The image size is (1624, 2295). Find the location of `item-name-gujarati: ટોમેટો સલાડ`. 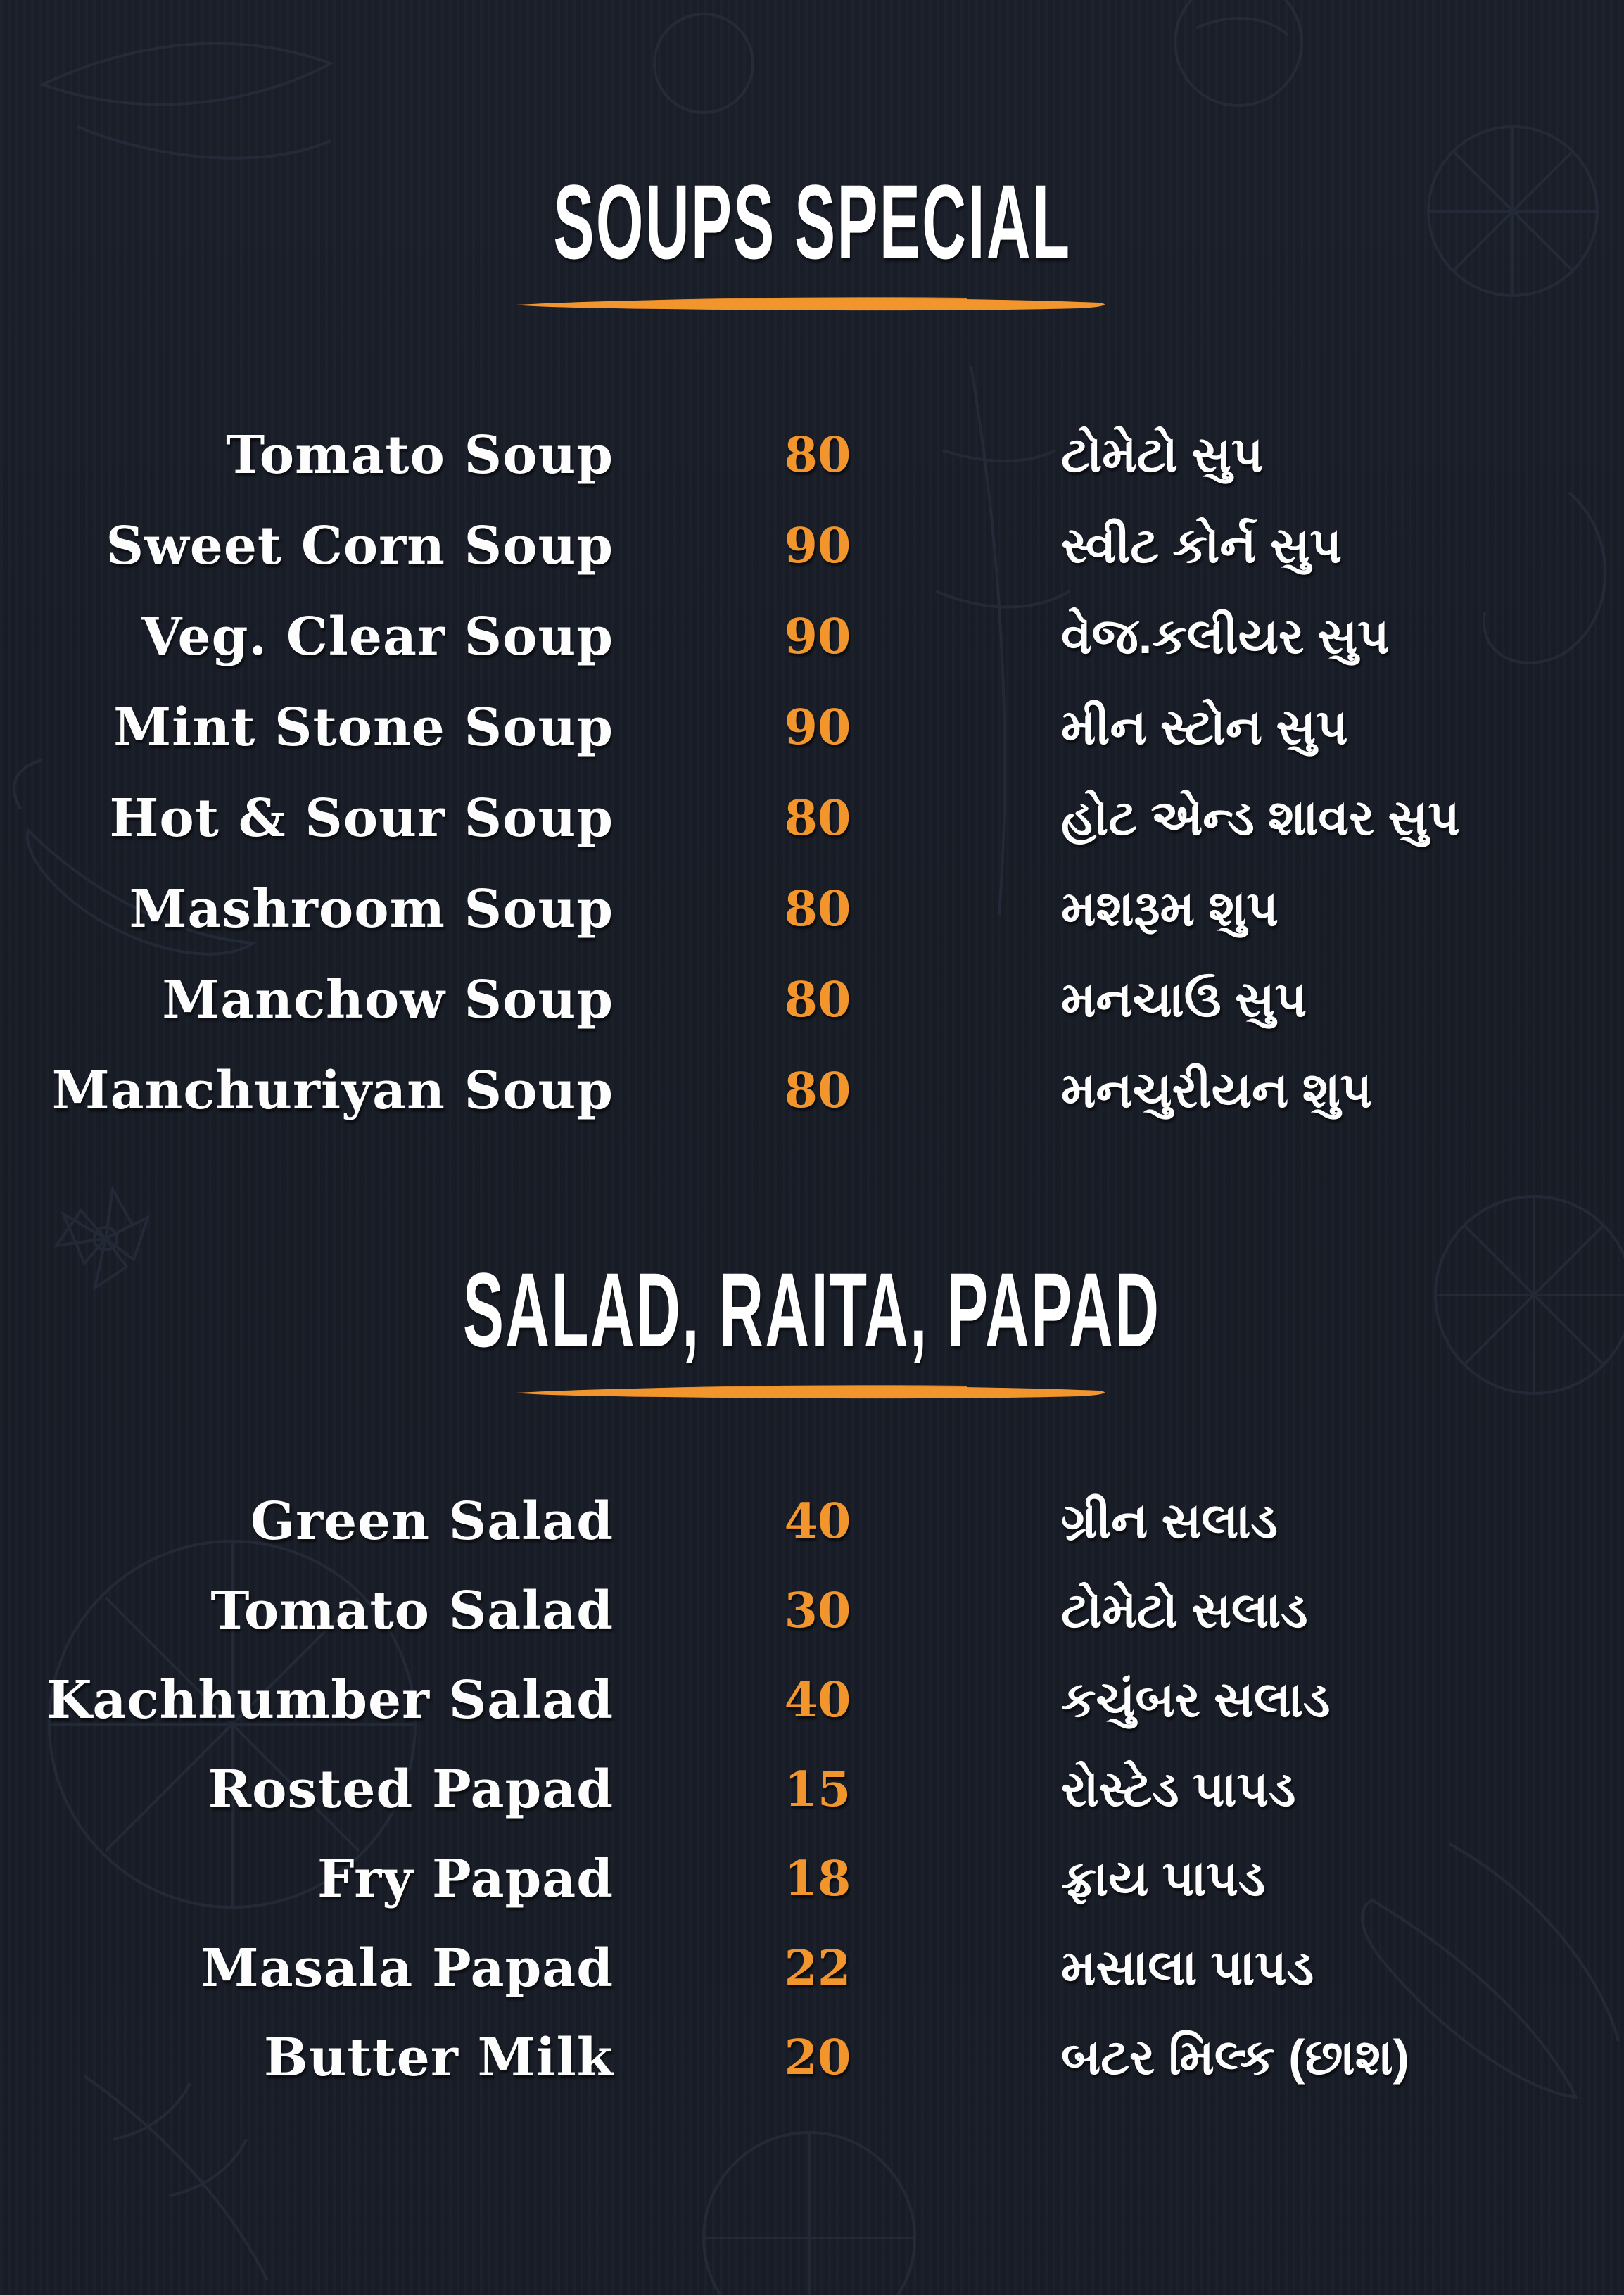

item-name-gujarati: ટોમેટો સલાડ is located at coordinates (1184, 1610).